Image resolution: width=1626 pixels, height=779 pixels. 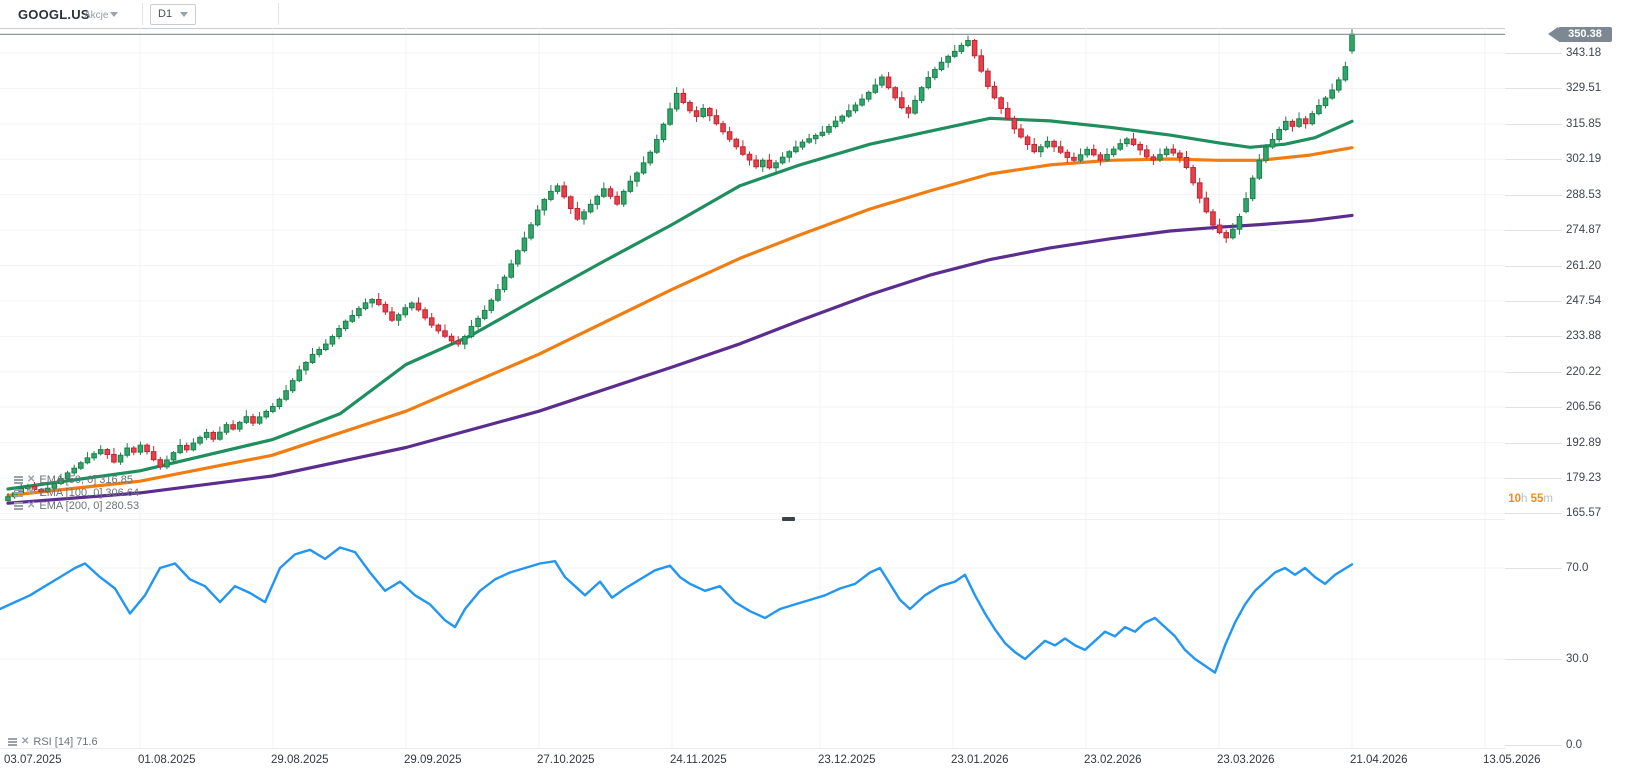 I want to click on date-label: 29.08.2025, so click(x=300, y=760).